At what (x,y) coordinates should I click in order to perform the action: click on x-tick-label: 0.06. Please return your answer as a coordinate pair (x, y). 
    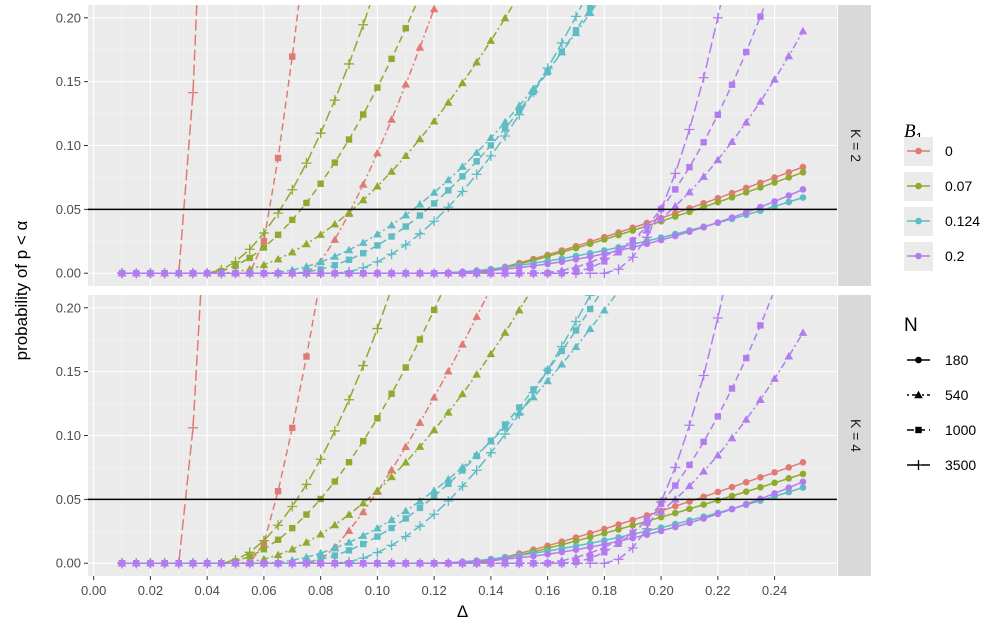
    Looking at the image, I should click on (263, 590).